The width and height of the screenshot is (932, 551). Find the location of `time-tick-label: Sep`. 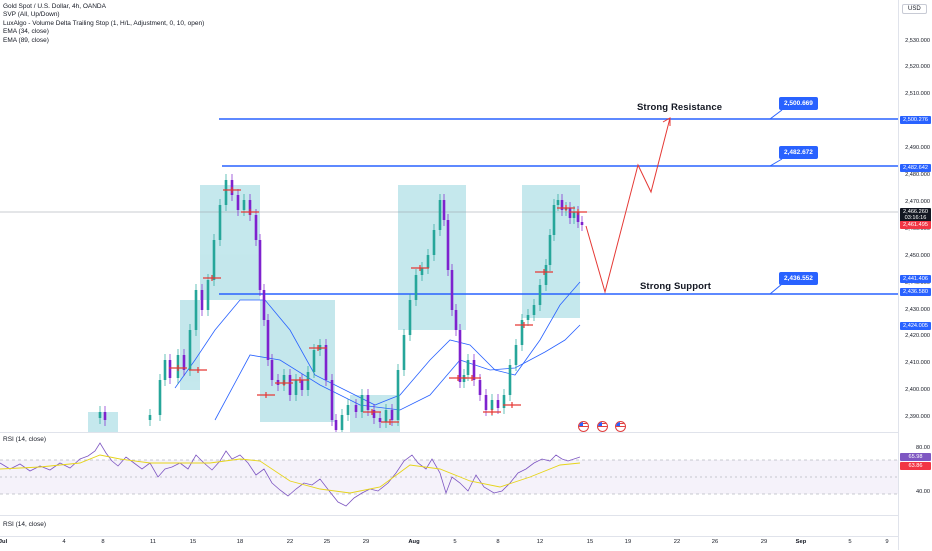

time-tick-label: Sep is located at coordinates (801, 542).